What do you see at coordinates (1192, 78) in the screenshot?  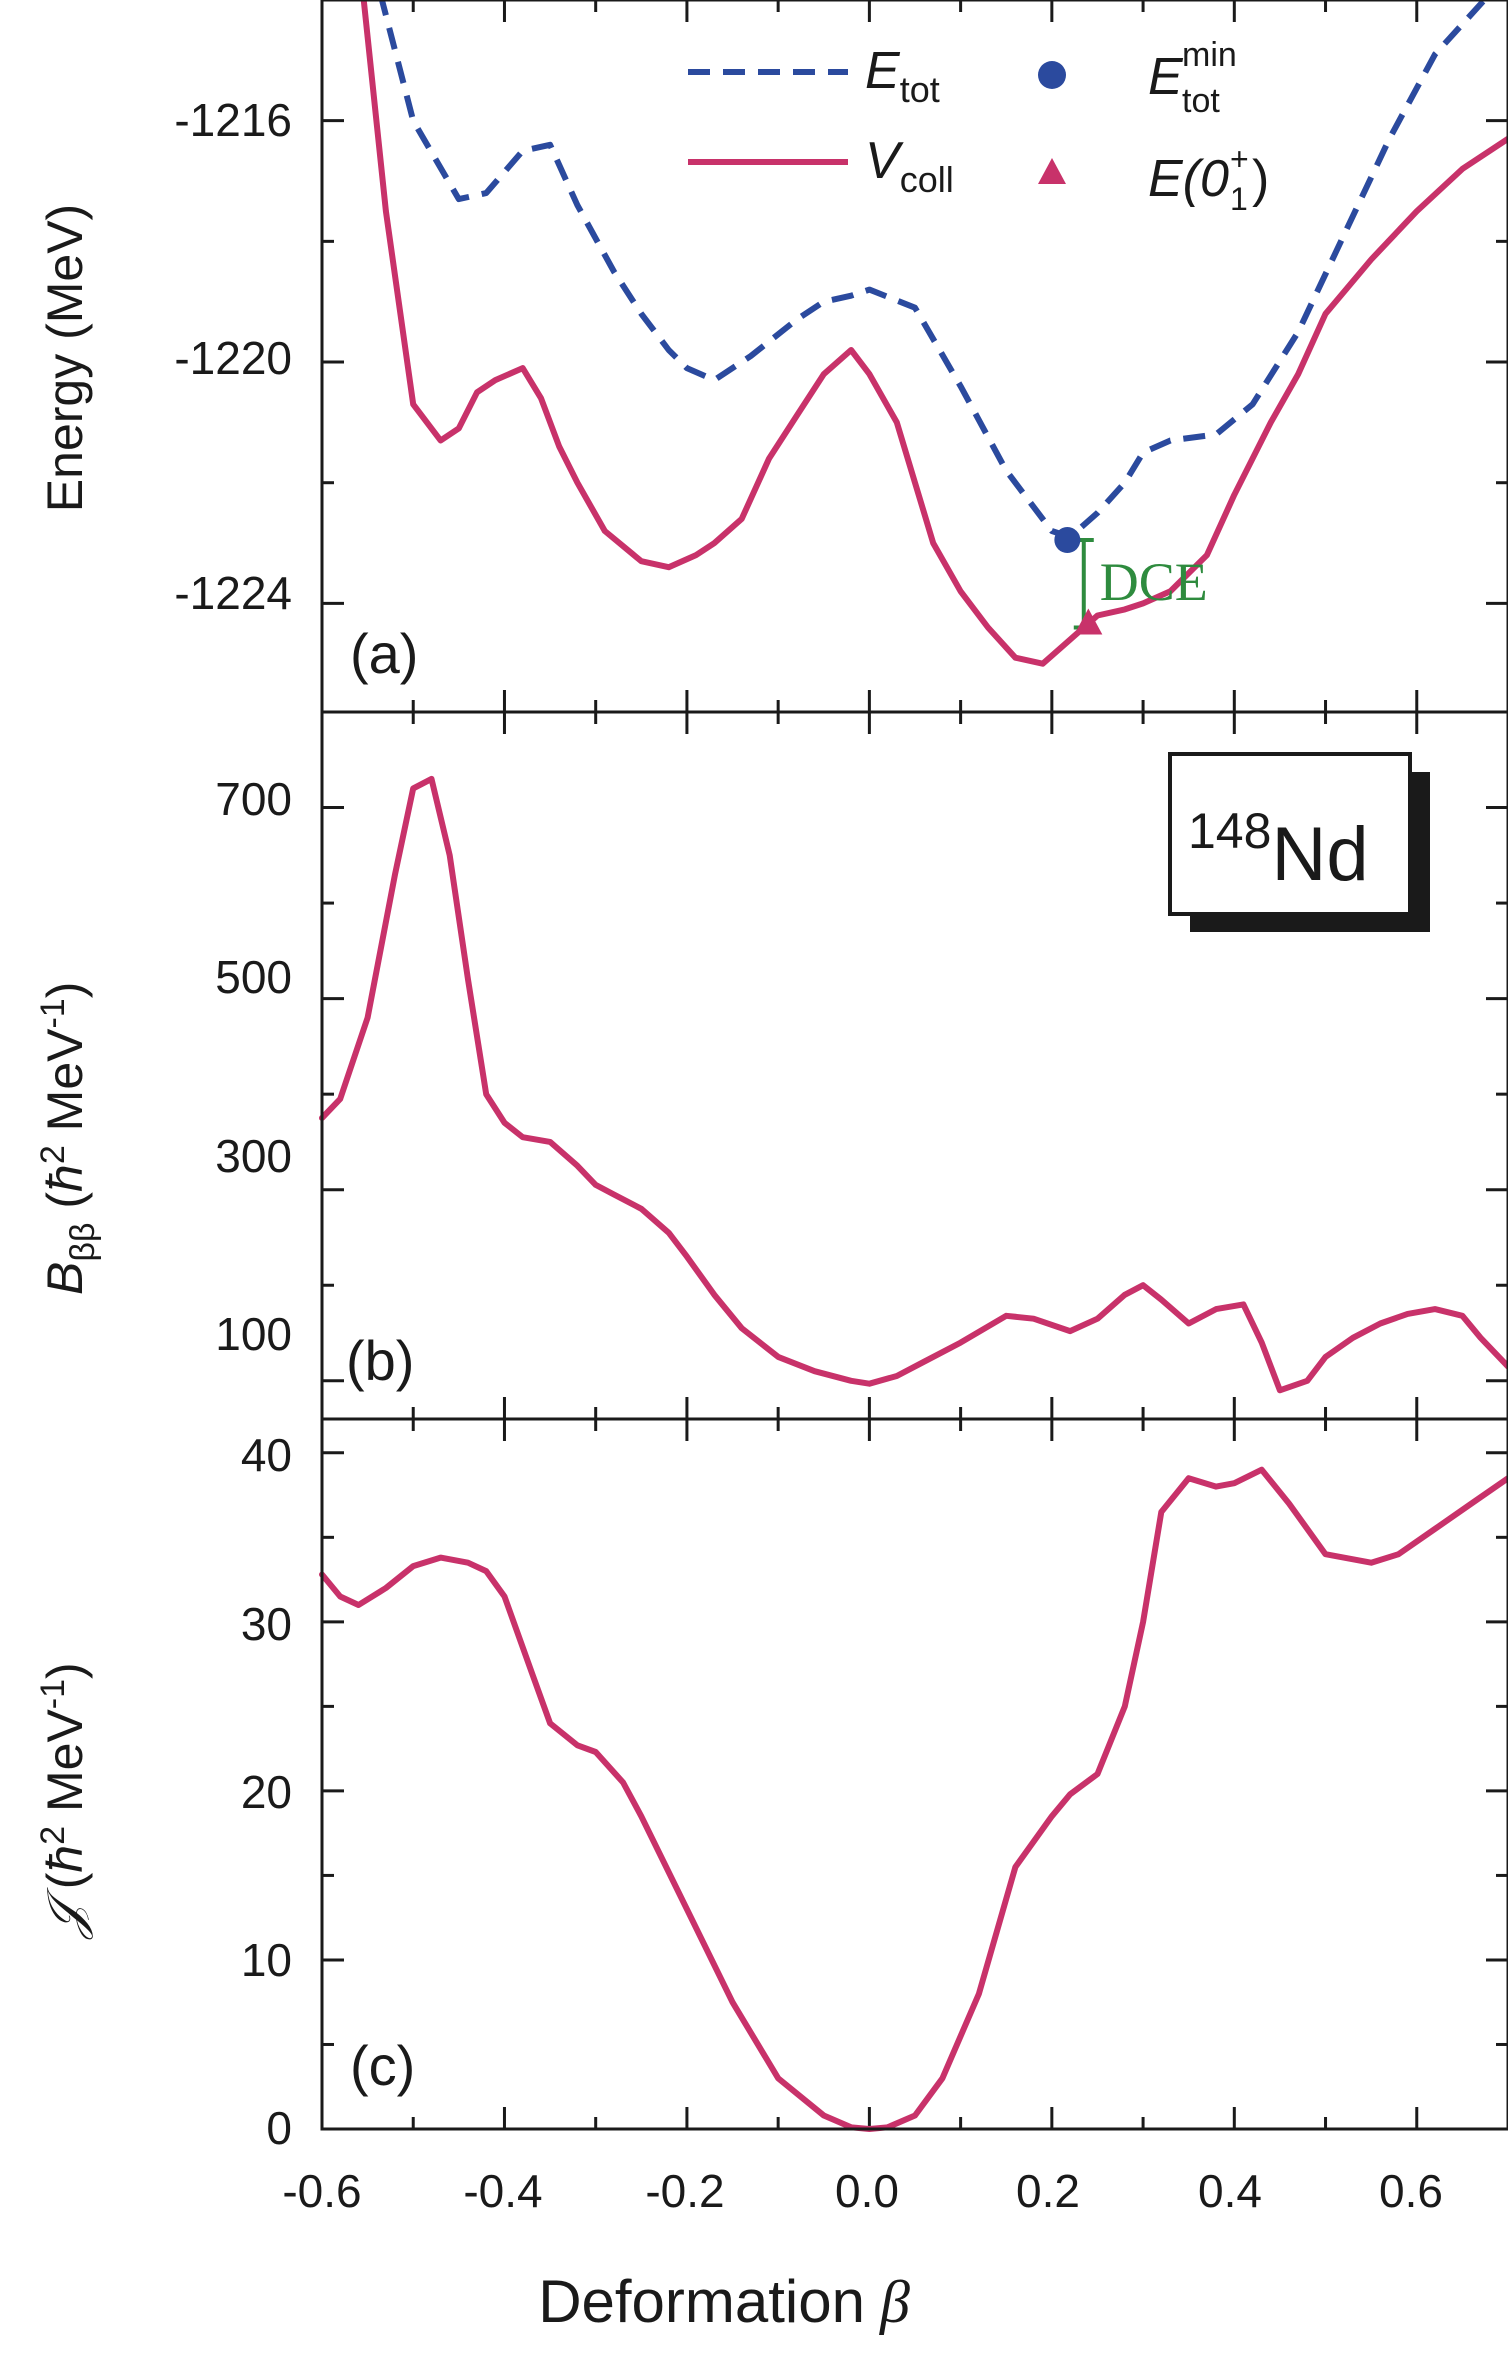 I see `legend-label-e-tot-min: Emin tot` at bounding box center [1192, 78].